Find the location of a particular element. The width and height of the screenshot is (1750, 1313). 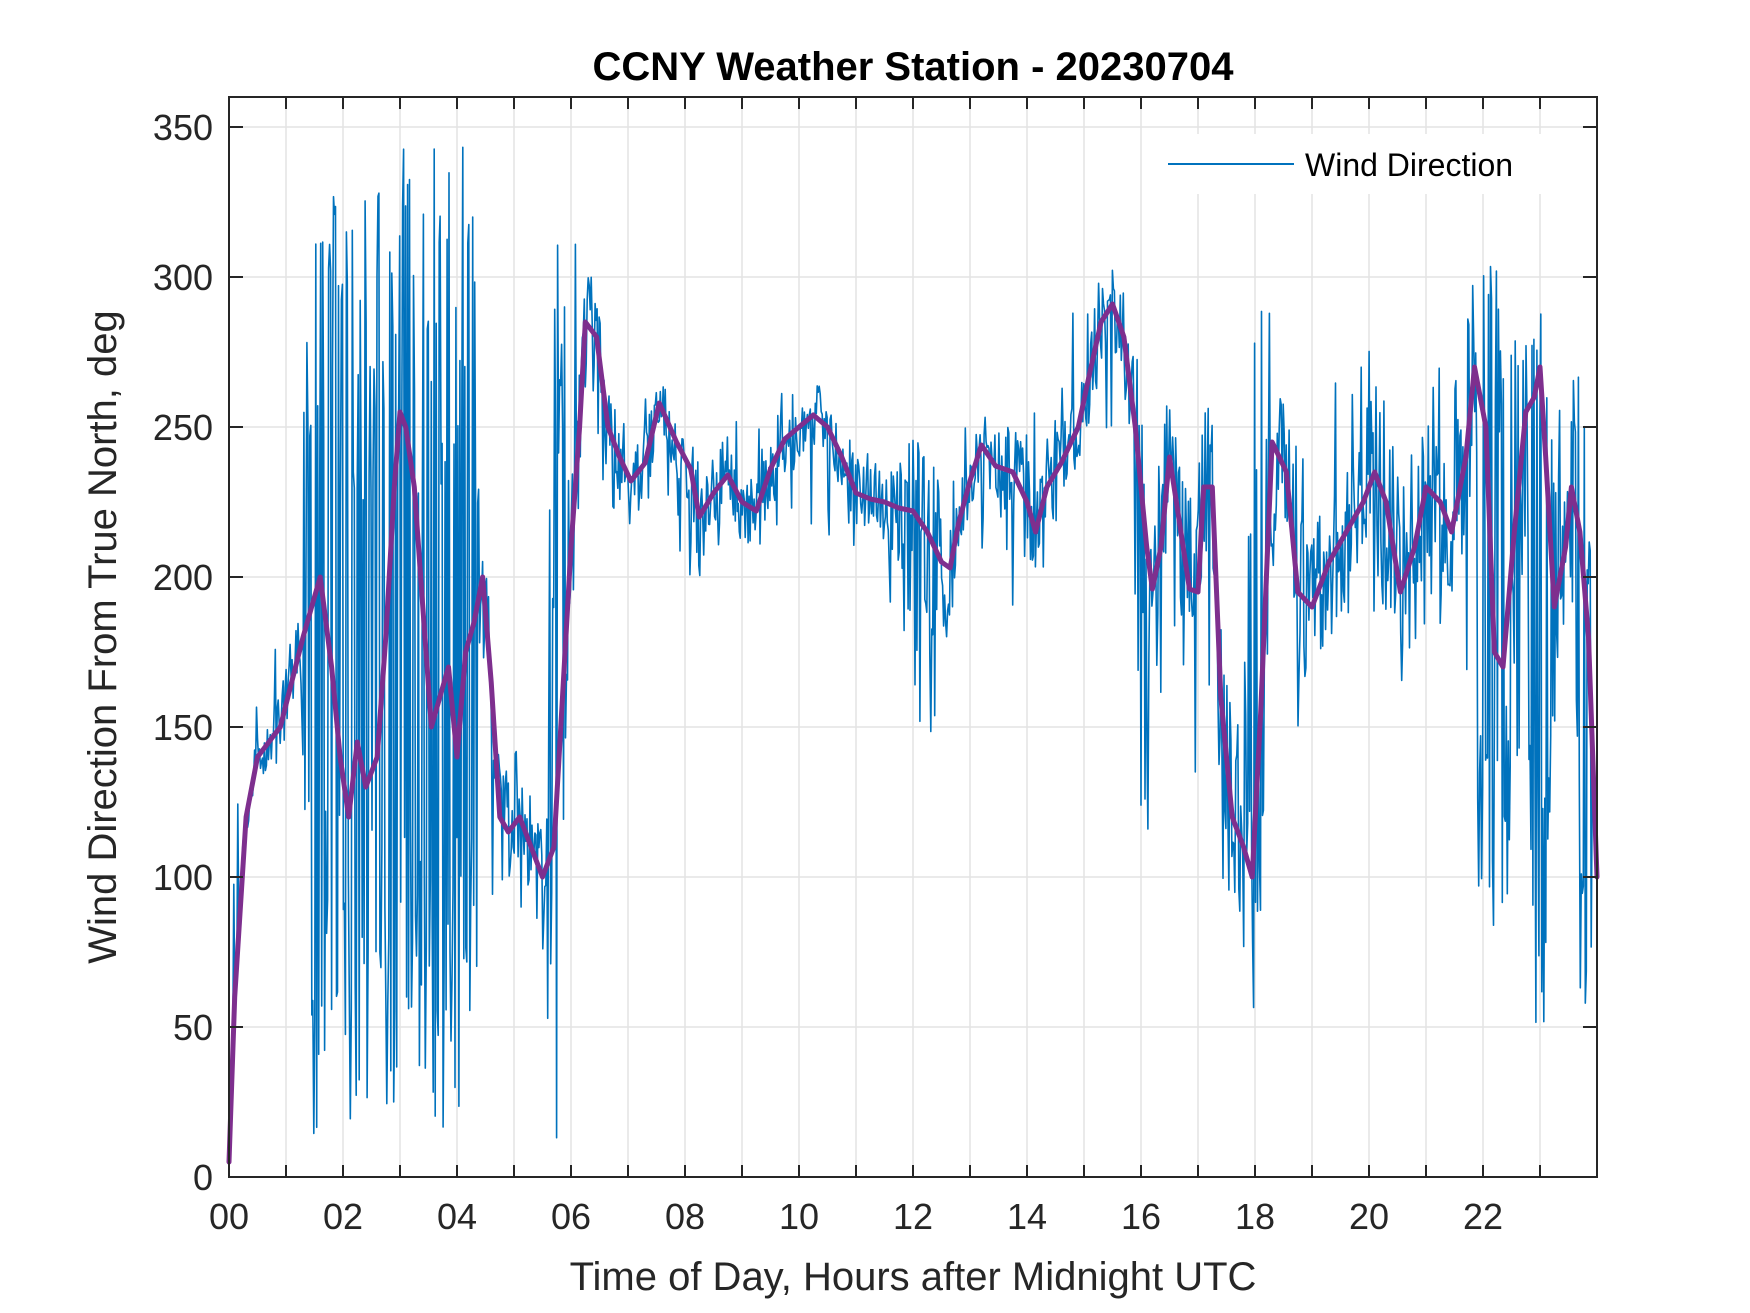

x-tick-label: 04 is located at coordinates (457, 1216).